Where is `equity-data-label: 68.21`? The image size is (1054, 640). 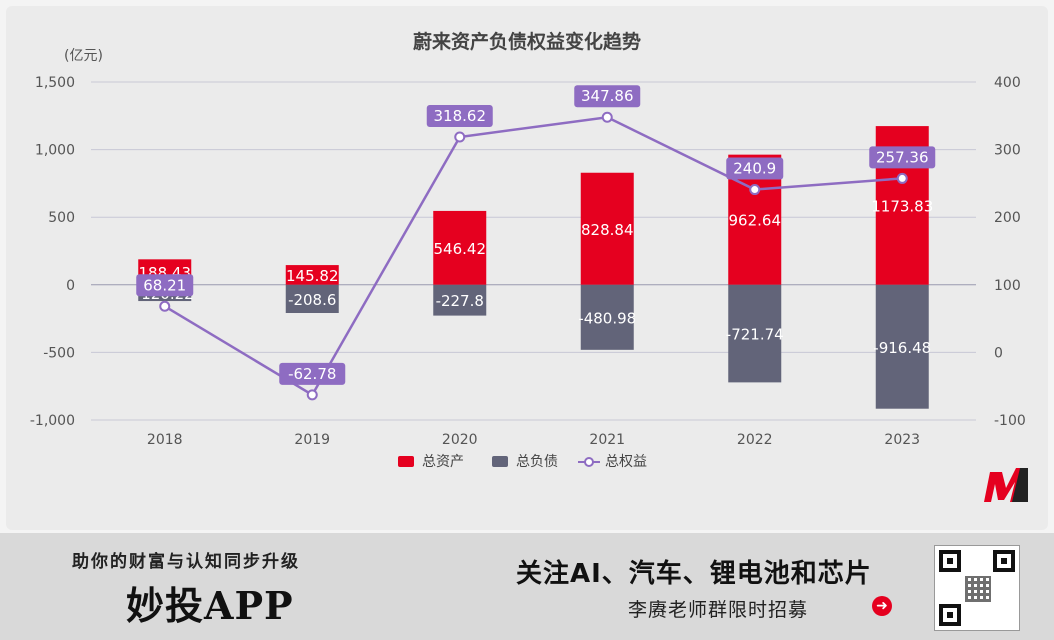 equity-data-label: 68.21 is located at coordinates (164, 285).